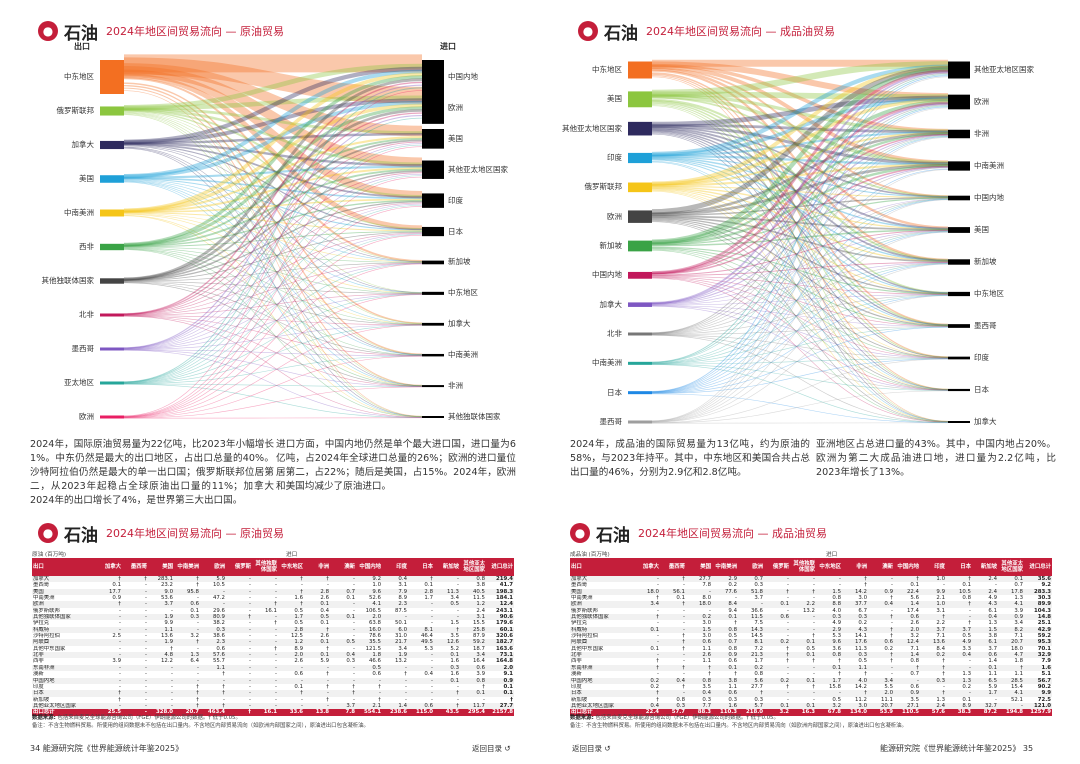 This screenshot has height=764, width=1080. Describe the element at coordinates (500, 617) in the screenshot. I see `table-cell: 90.6` at that location.